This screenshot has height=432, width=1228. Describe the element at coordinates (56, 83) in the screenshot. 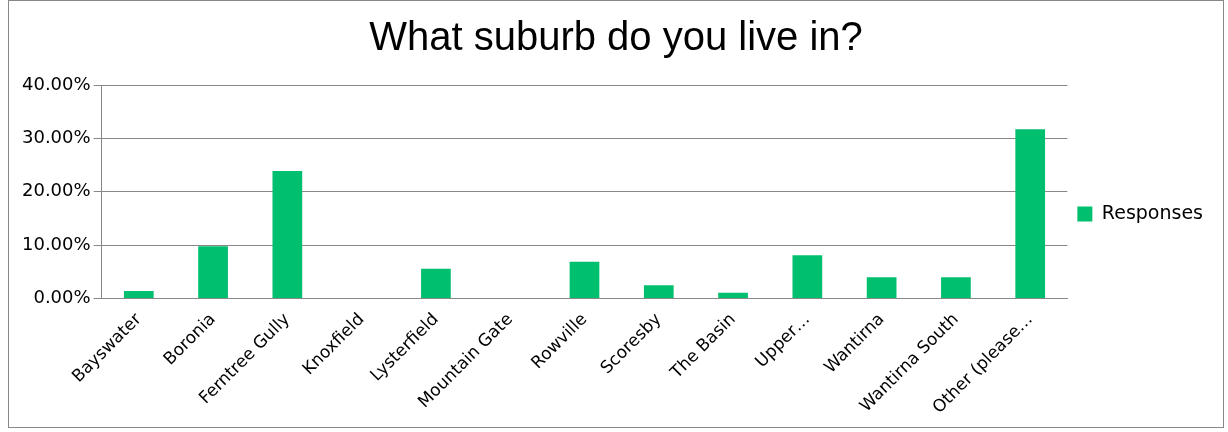

I see `y-tick-label: 40.00%` at that location.